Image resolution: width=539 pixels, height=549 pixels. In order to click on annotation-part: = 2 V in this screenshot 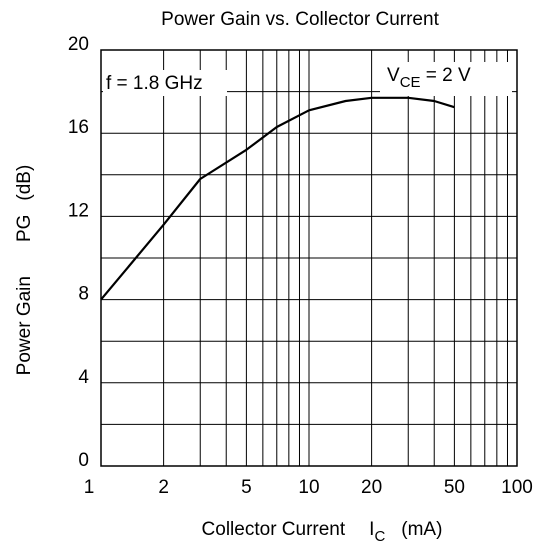, I will do `click(446, 75)`.